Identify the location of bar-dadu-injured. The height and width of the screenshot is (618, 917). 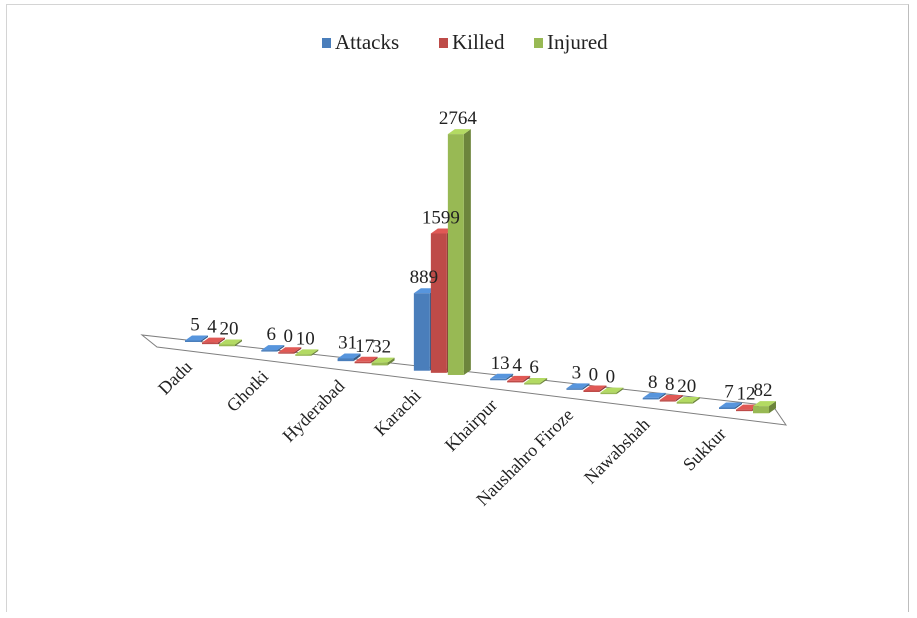
(230, 343).